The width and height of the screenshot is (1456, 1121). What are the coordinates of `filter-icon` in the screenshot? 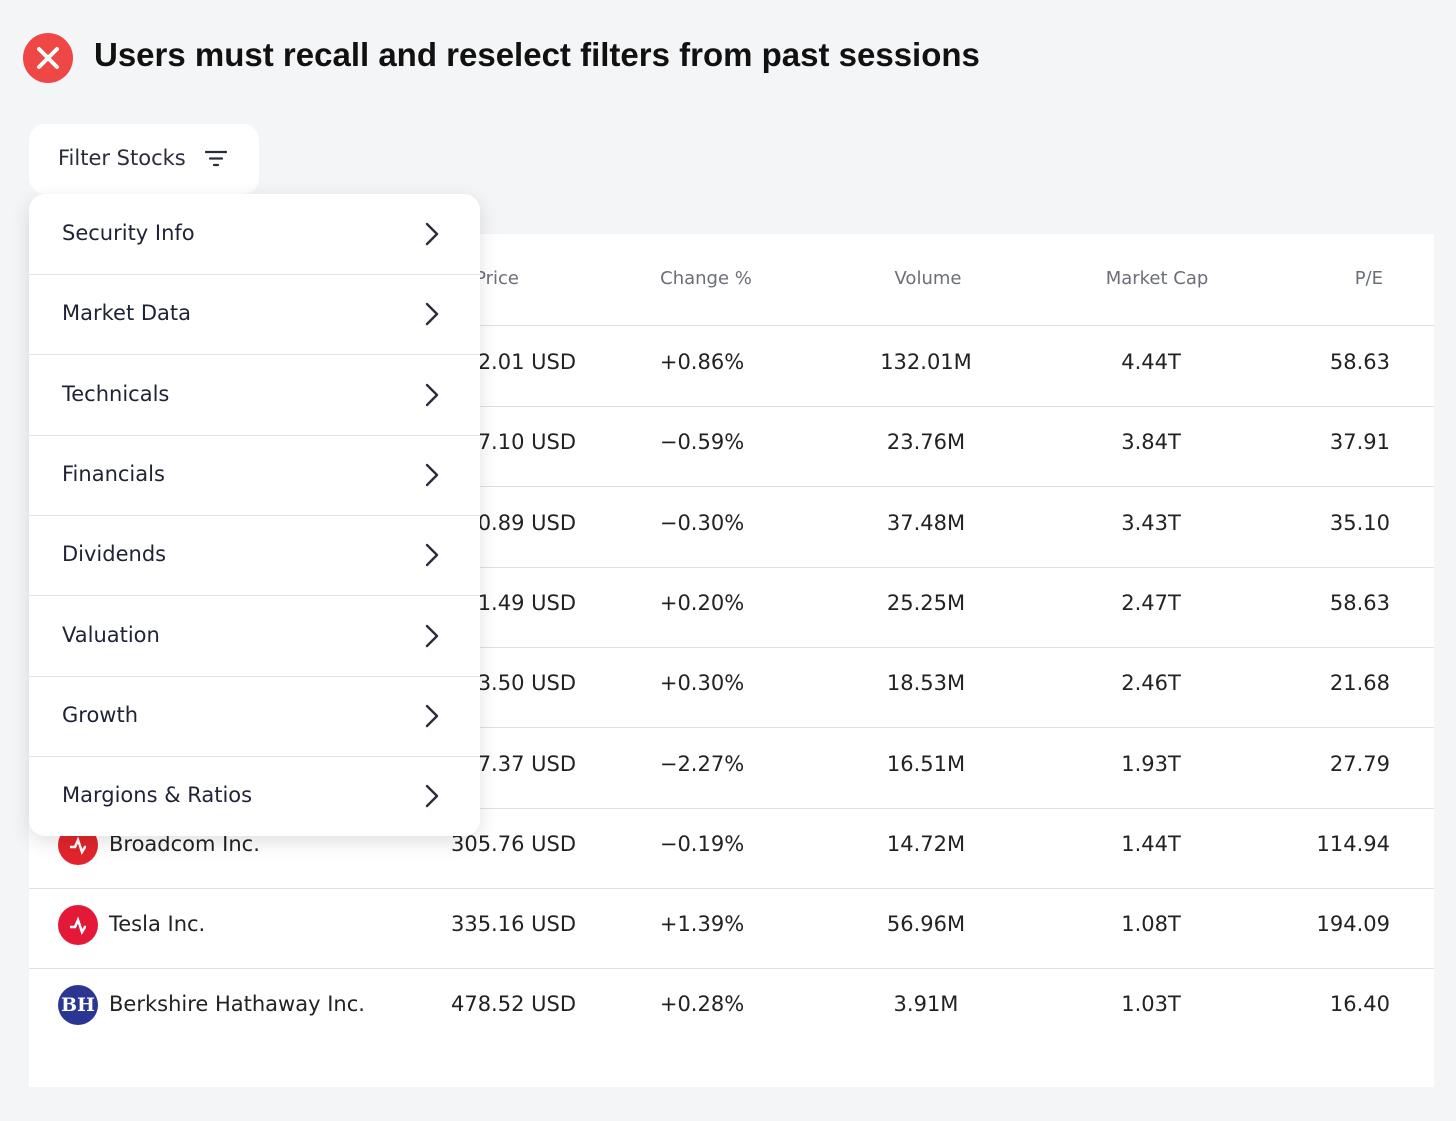 It's located at (216, 158).